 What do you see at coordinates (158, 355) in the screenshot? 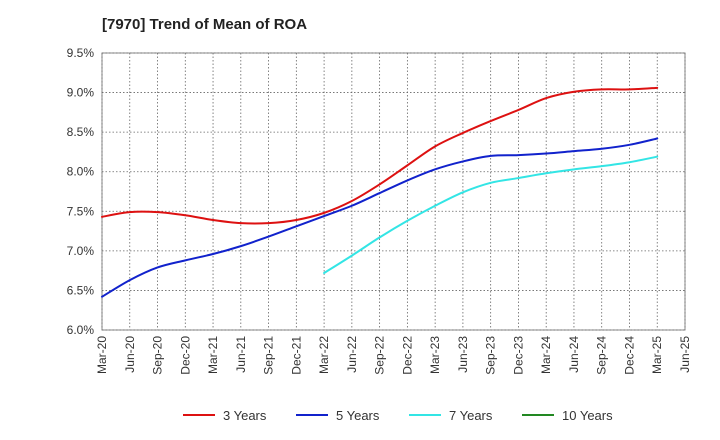
I see `x-tick-label: Sep-20` at bounding box center [158, 355].